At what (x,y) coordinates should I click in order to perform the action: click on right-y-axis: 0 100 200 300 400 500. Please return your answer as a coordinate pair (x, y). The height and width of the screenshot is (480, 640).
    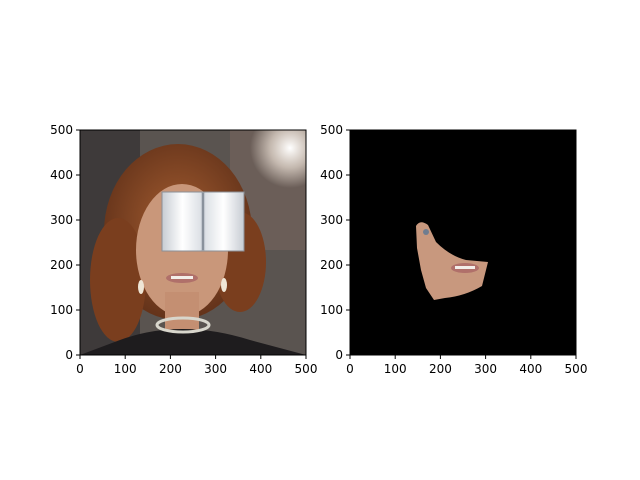
    Looking at the image, I should click on (335, 242).